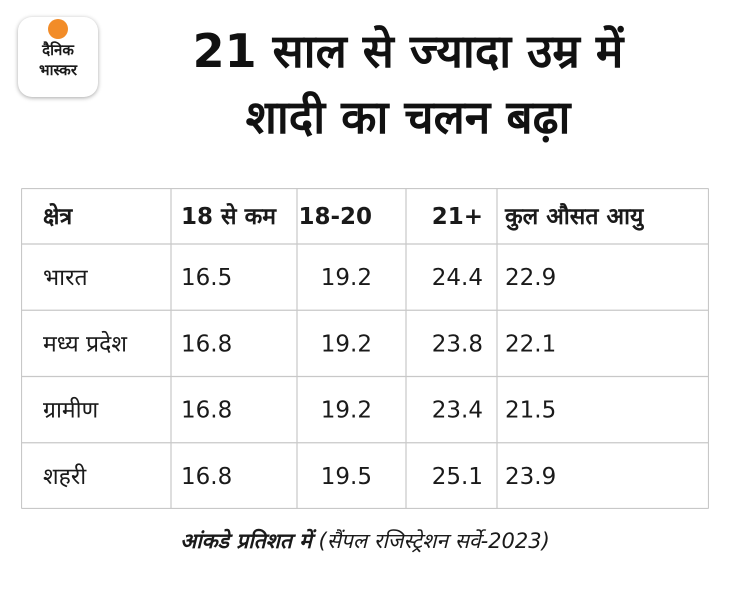 Image resolution: width=730 pixels, height=596 pixels. What do you see at coordinates (58, 50) in the screenshot?
I see `brand-line-1: दैनिक` at bounding box center [58, 50].